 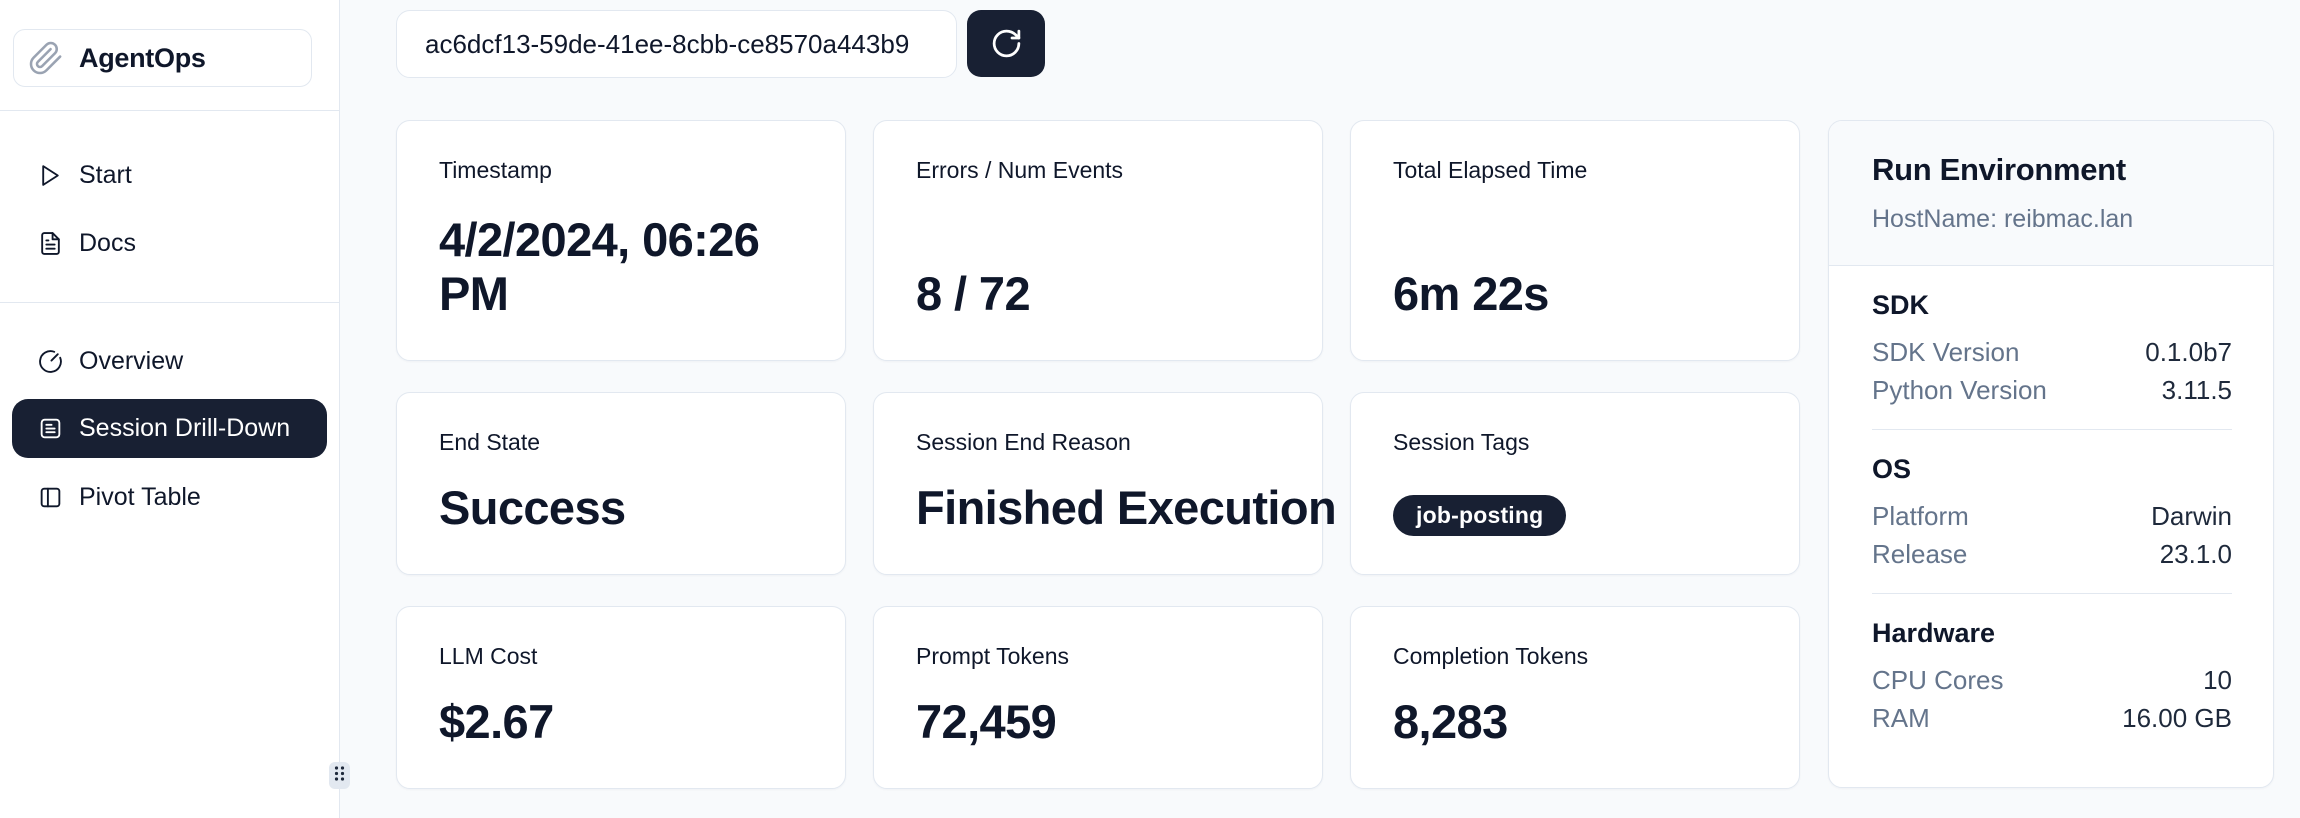 What do you see at coordinates (2003, 219) in the screenshot?
I see `hostname-text: HostName: reibmac.lan` at bounding box center [2003, 219].